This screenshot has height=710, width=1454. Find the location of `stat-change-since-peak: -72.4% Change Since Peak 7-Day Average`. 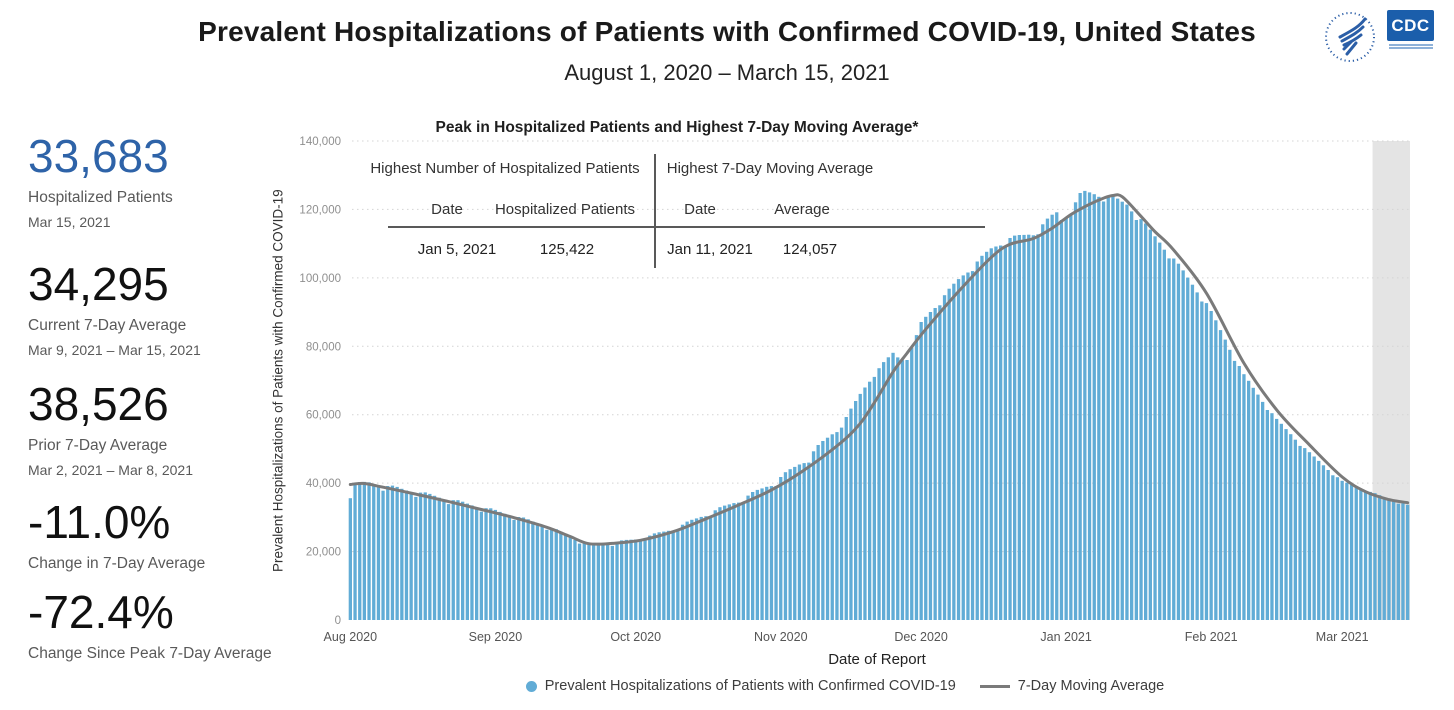

stat-change-since-peak: -72.4% Change Since Peak 7-Day Average is located at coordinates (163, 625).